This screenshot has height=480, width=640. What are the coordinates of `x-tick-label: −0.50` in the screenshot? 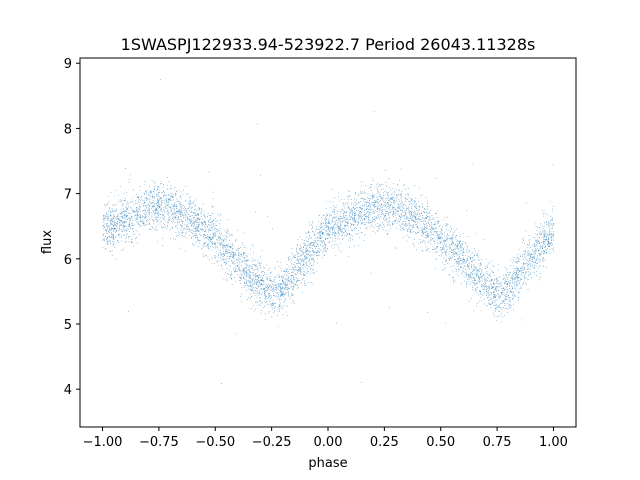 It's located at (215, 442).